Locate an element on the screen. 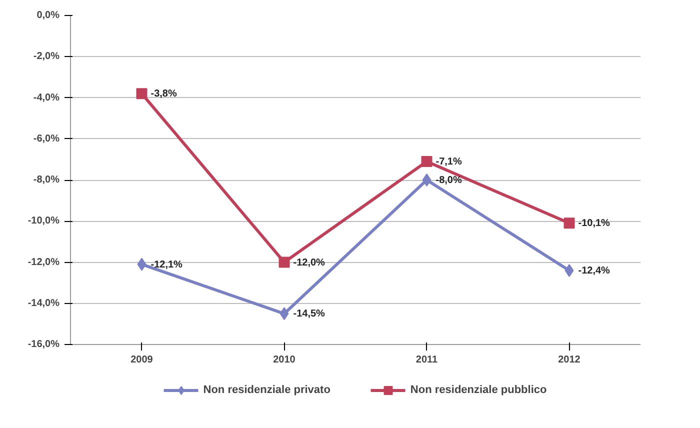 The height and width of the screenshot is (428, 700). y-tick-label: -8,0% is located at coordinates (46, 180).